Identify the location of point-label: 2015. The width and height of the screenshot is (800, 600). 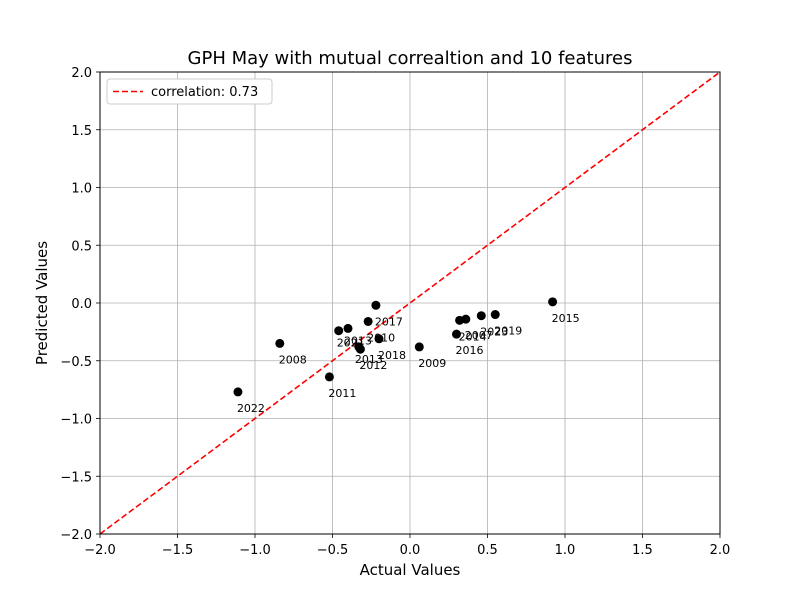
(566, 318).